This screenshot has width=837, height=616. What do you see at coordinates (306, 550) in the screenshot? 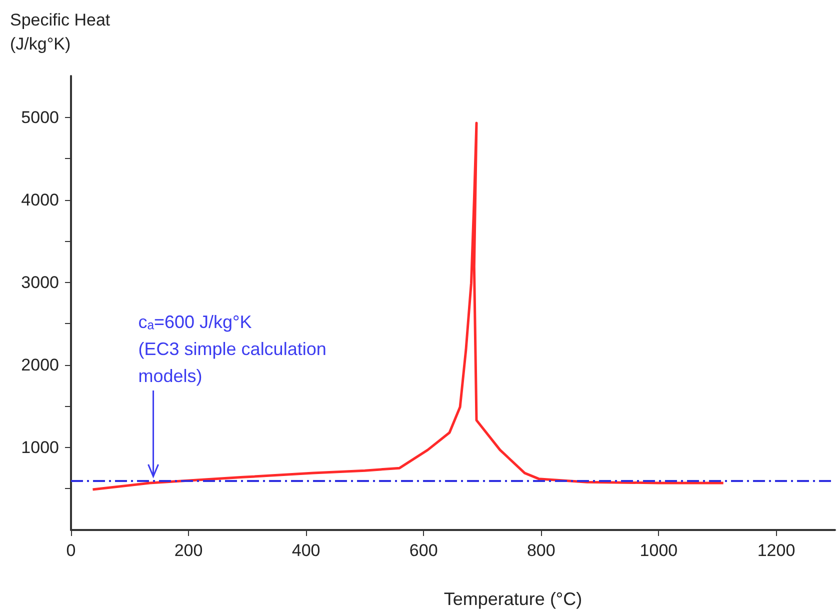
I see `x-tick-label: 400` at bounding box center [306, 550].